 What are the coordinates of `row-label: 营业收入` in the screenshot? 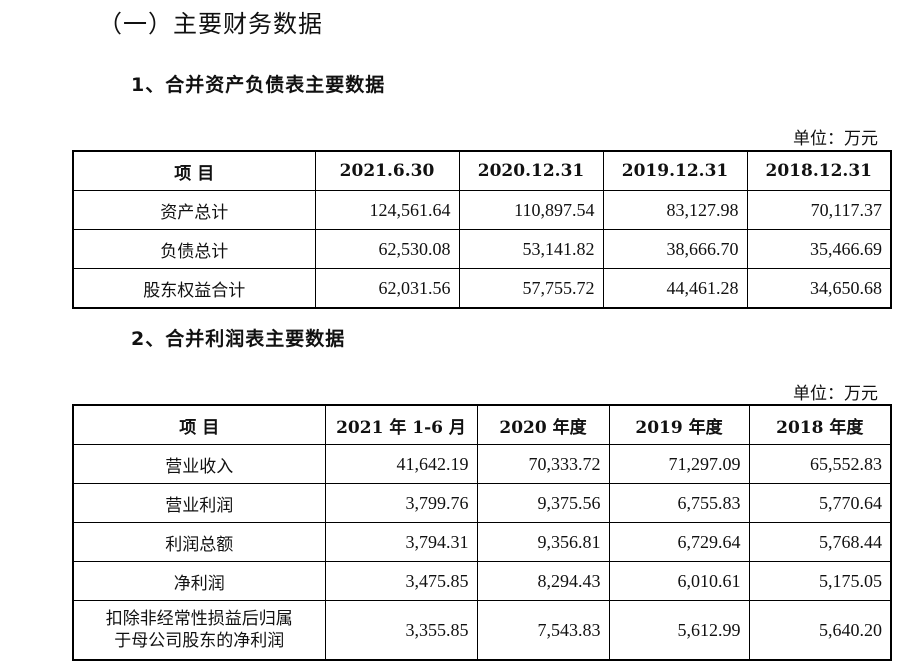 It's located at (199, 464).